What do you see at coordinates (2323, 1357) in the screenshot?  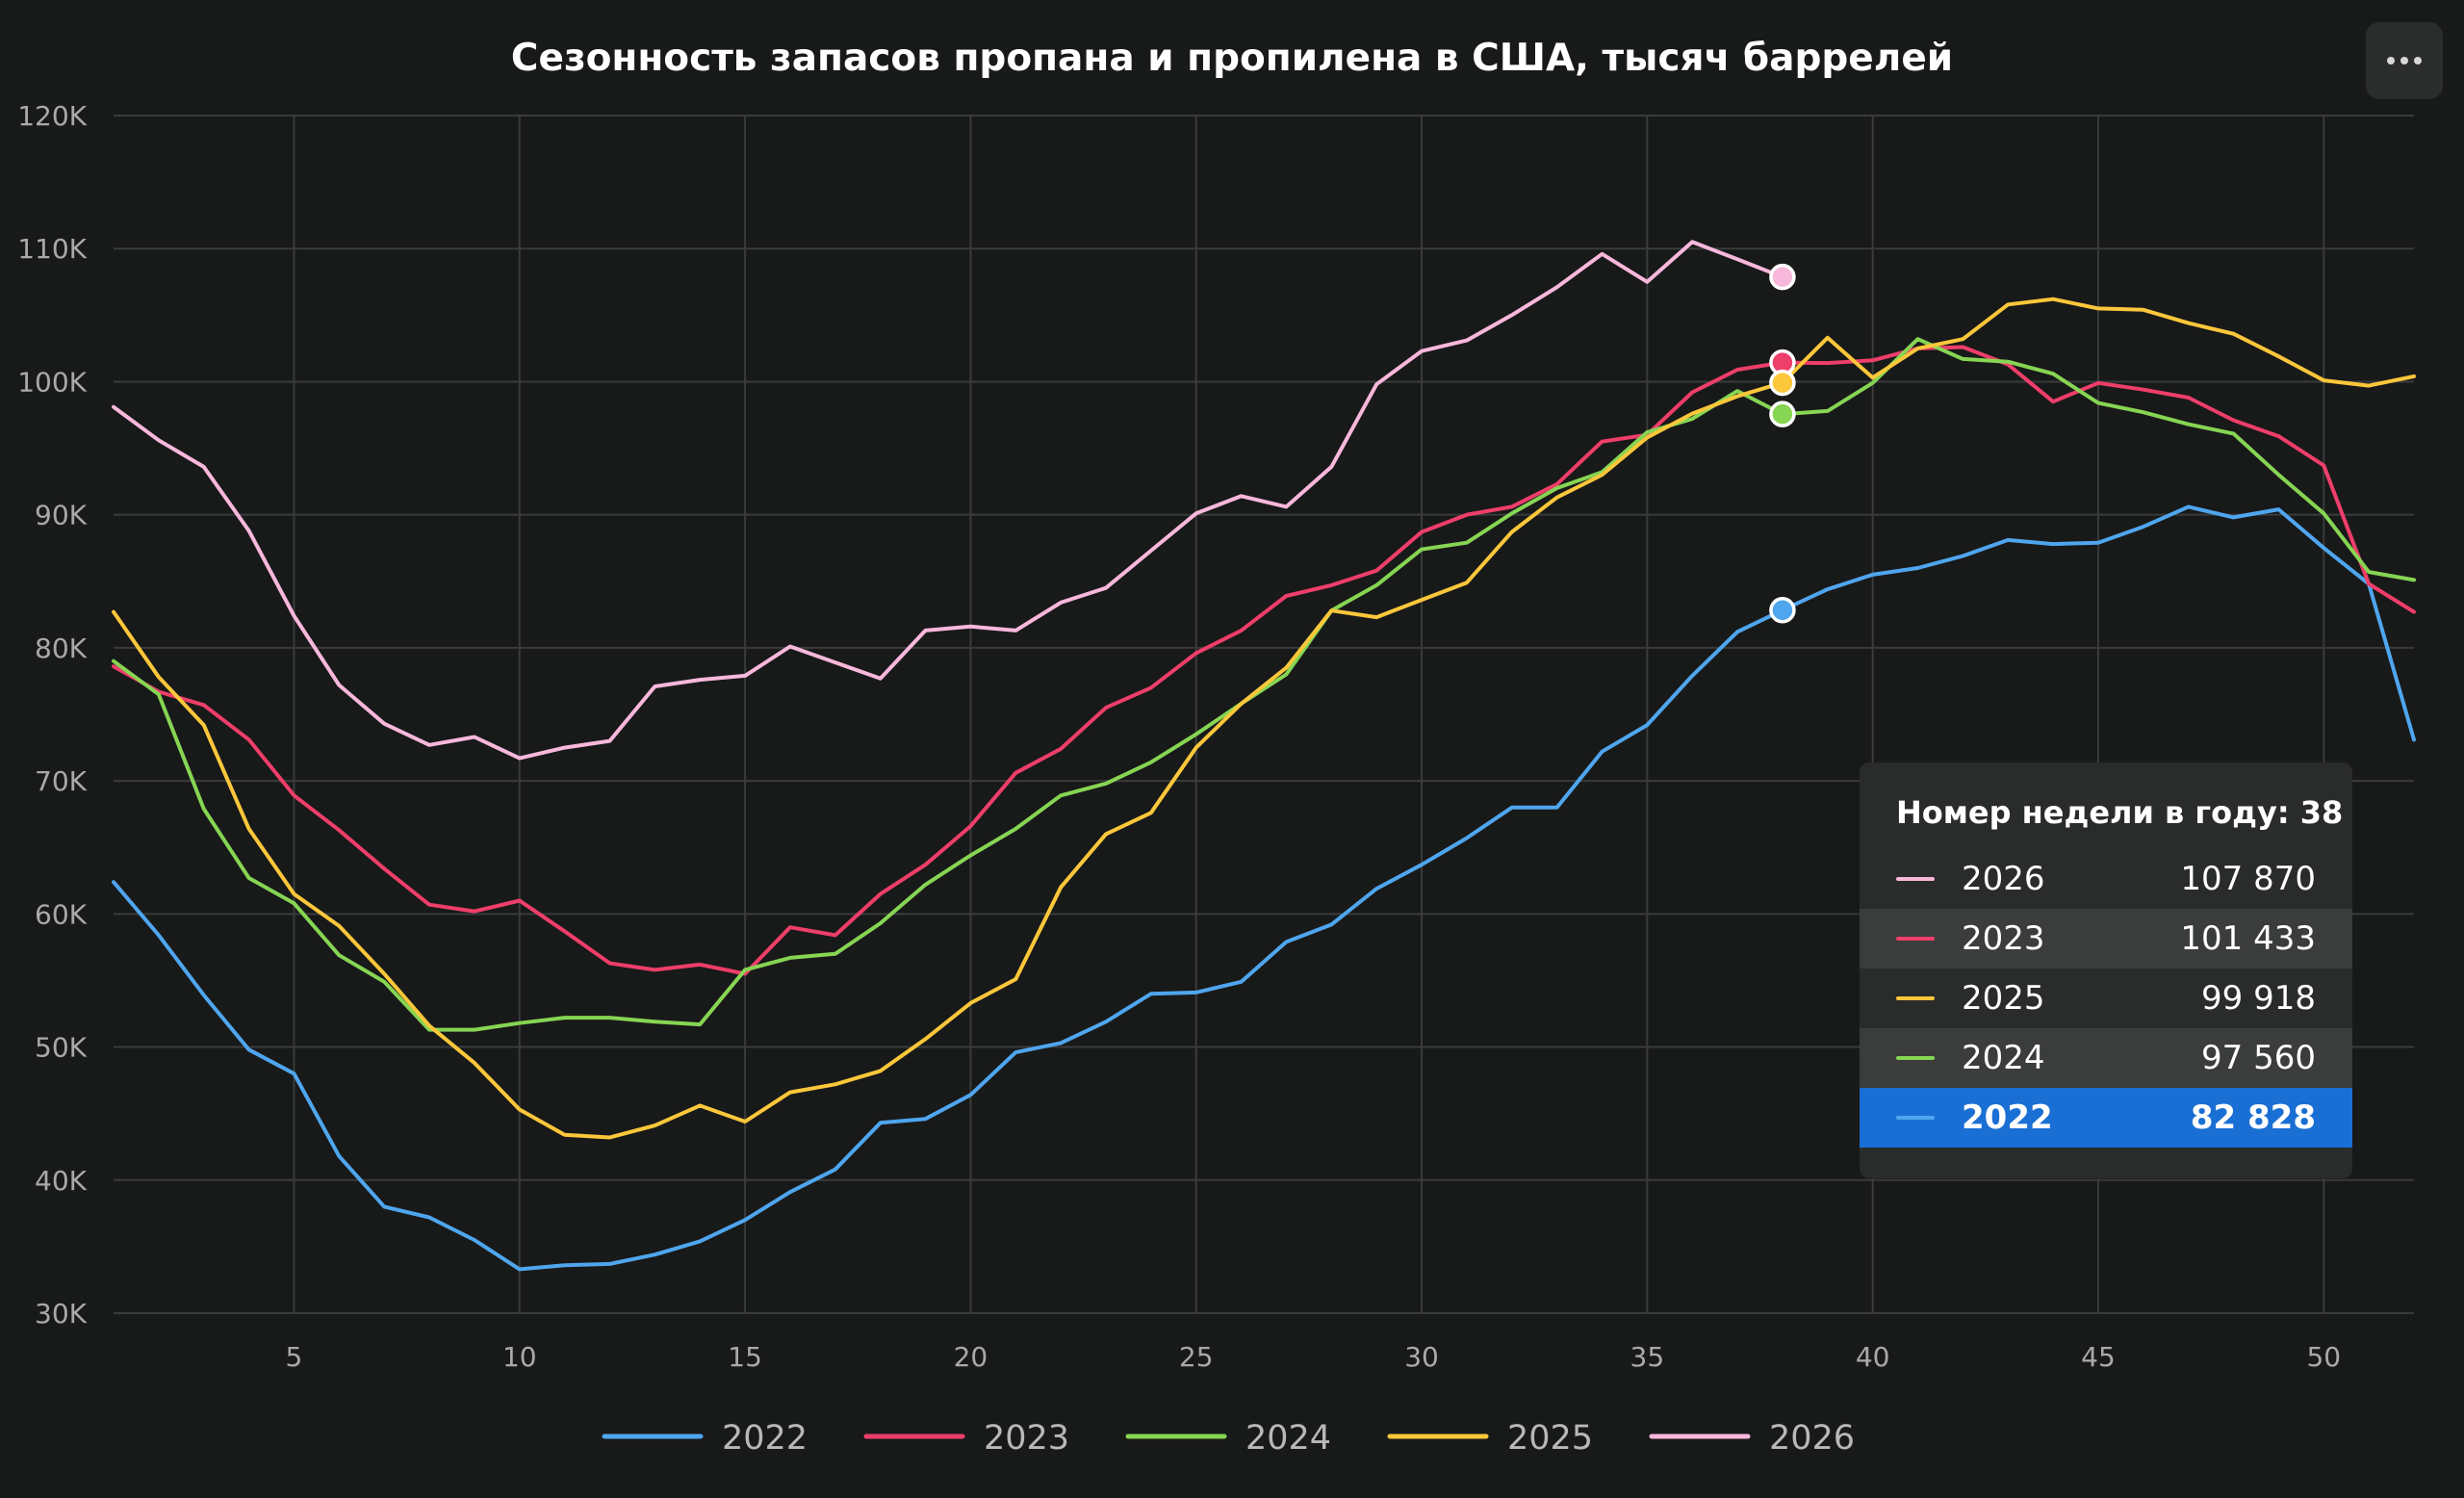 I see `x-tick-label: 50` at bounding box center [2323, 1357].